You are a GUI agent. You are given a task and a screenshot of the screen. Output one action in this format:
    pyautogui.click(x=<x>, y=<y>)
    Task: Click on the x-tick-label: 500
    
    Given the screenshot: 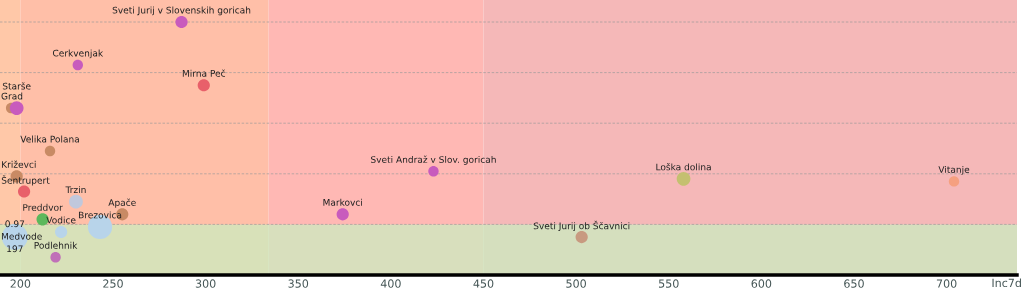 What is the action you would take?
    pyautogui.click(x=576, y=283)
    